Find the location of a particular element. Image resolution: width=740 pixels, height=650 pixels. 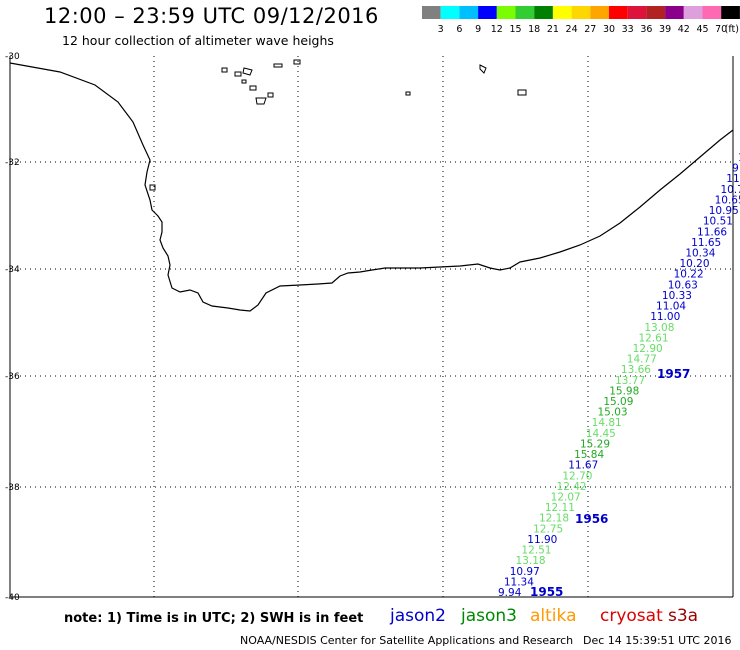

track-value: 14.77 is located at coordinates (642, 360).